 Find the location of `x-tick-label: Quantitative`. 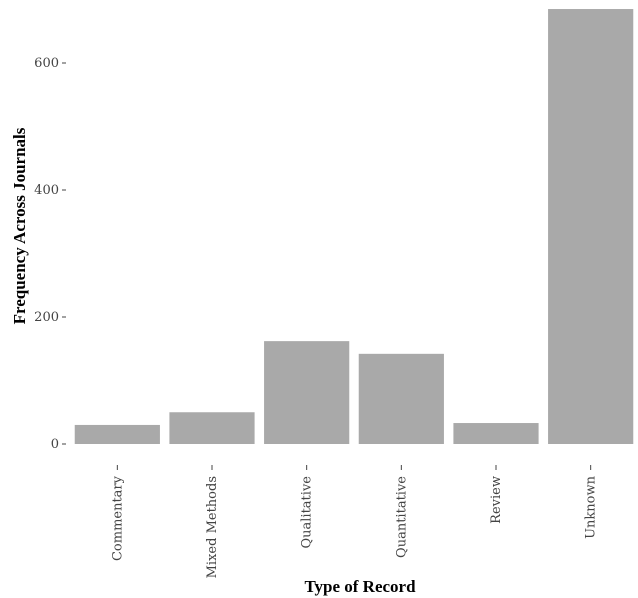

x-tick-label: Quantitative is located at coordinates (401, 517).